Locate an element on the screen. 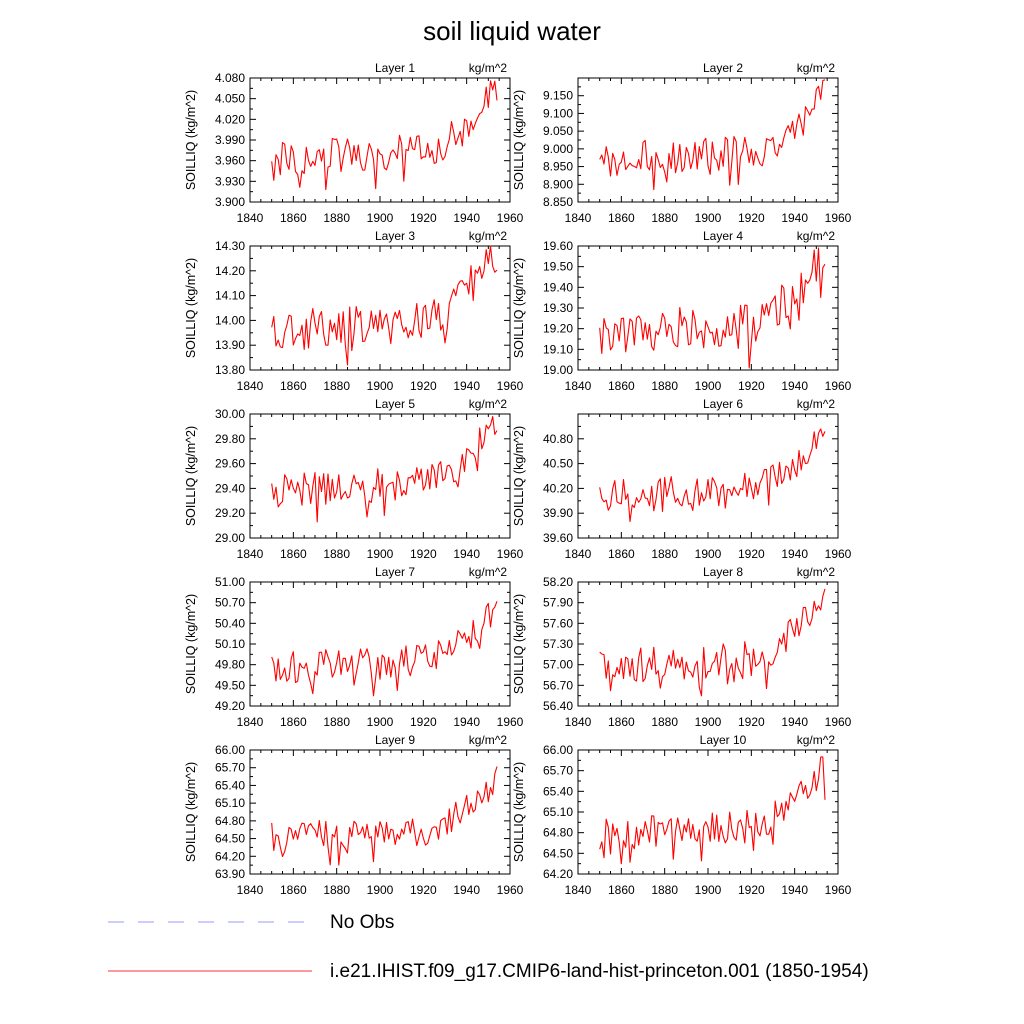 The width and height of the screenshot is (1024, 1024). y-tick-label: 9.100 is located at coordinates (558, 113).